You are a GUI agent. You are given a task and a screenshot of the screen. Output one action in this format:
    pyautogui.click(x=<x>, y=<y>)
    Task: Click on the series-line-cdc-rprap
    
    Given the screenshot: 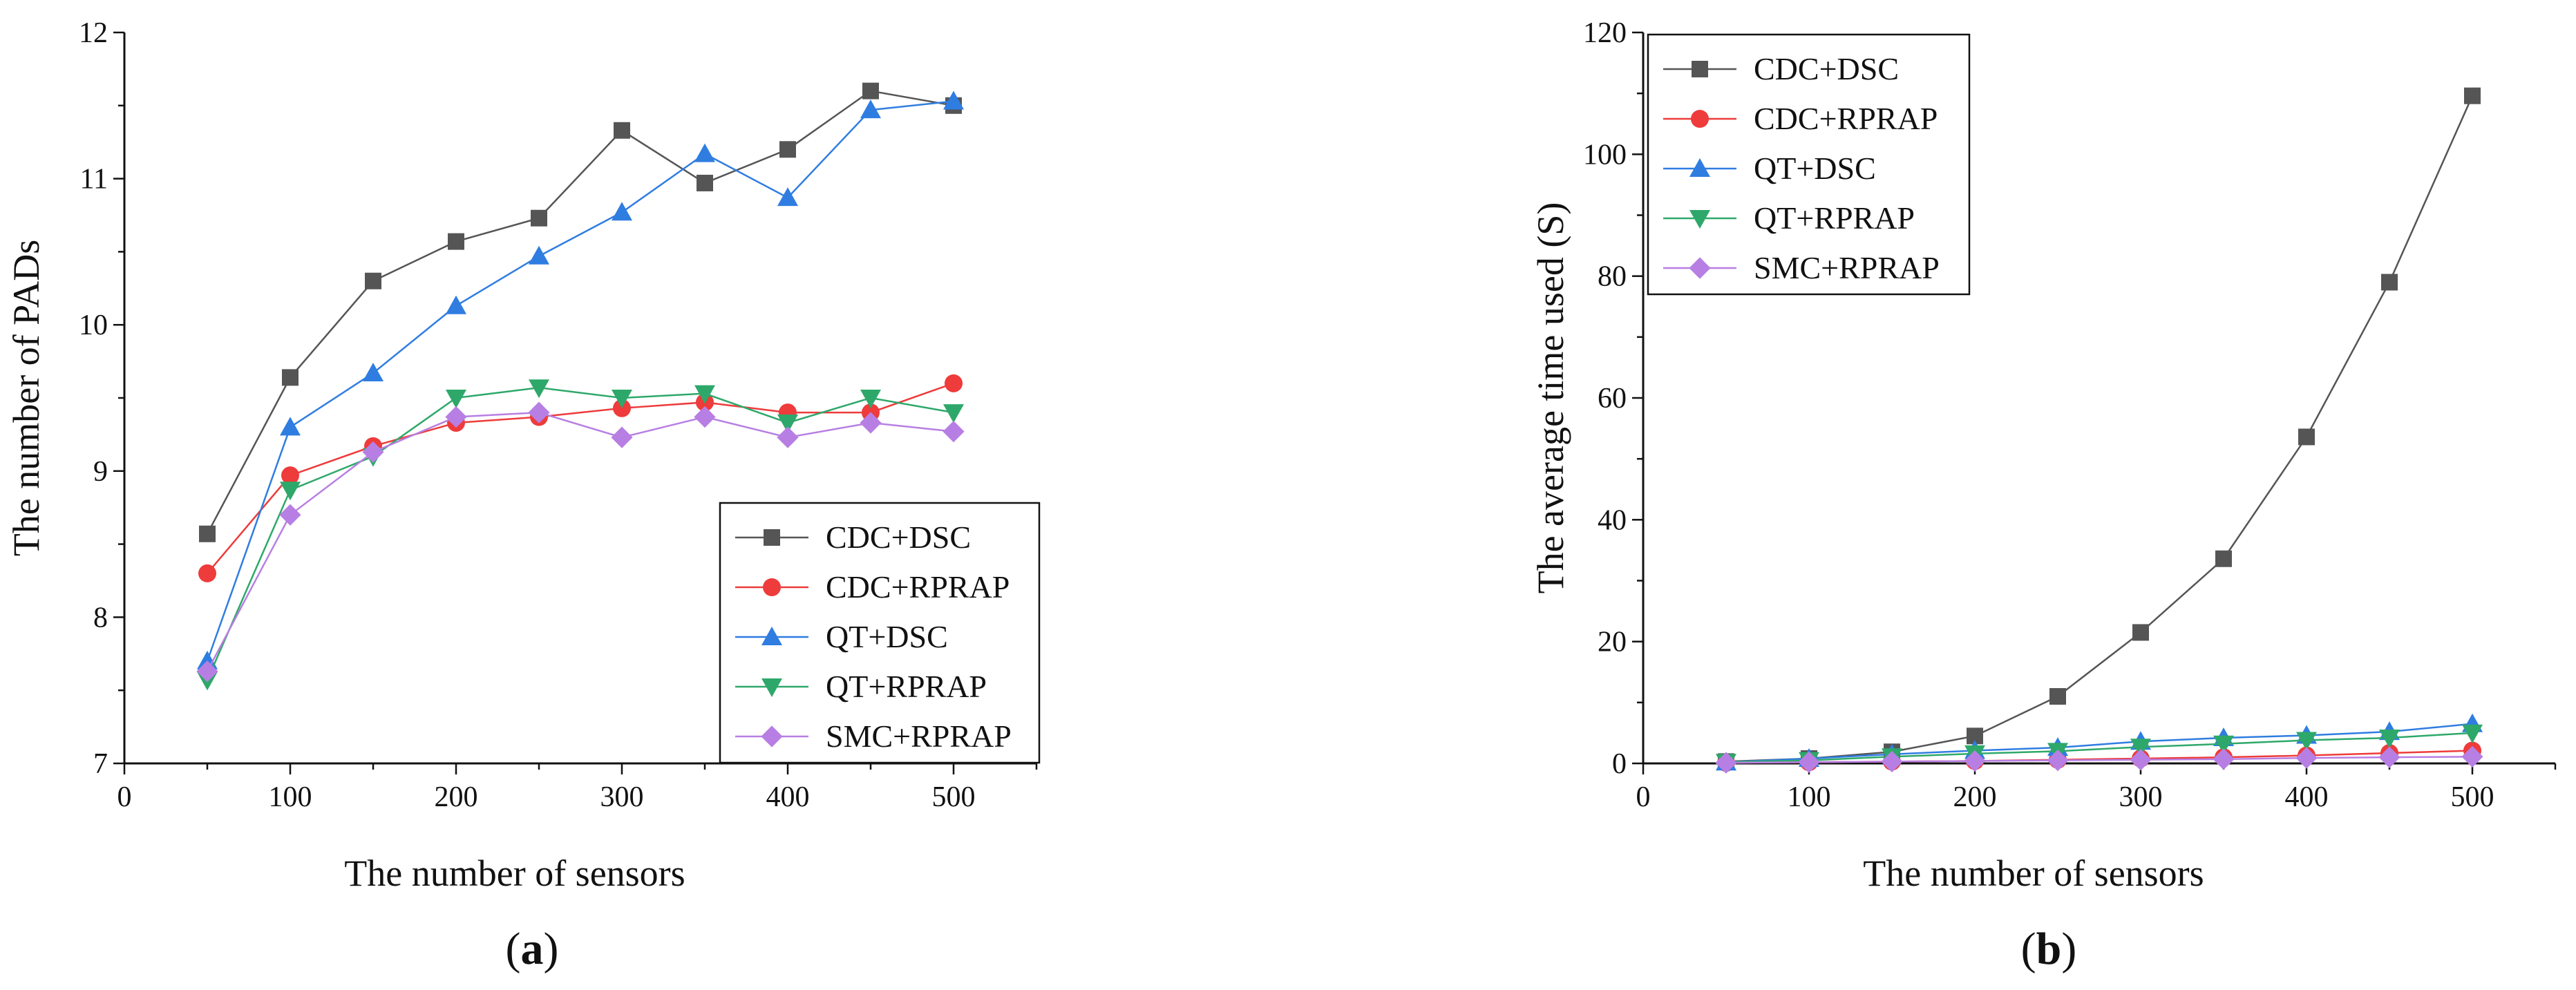 What is the action you would take?
    pyautogui.click(x=580, y=478)
    